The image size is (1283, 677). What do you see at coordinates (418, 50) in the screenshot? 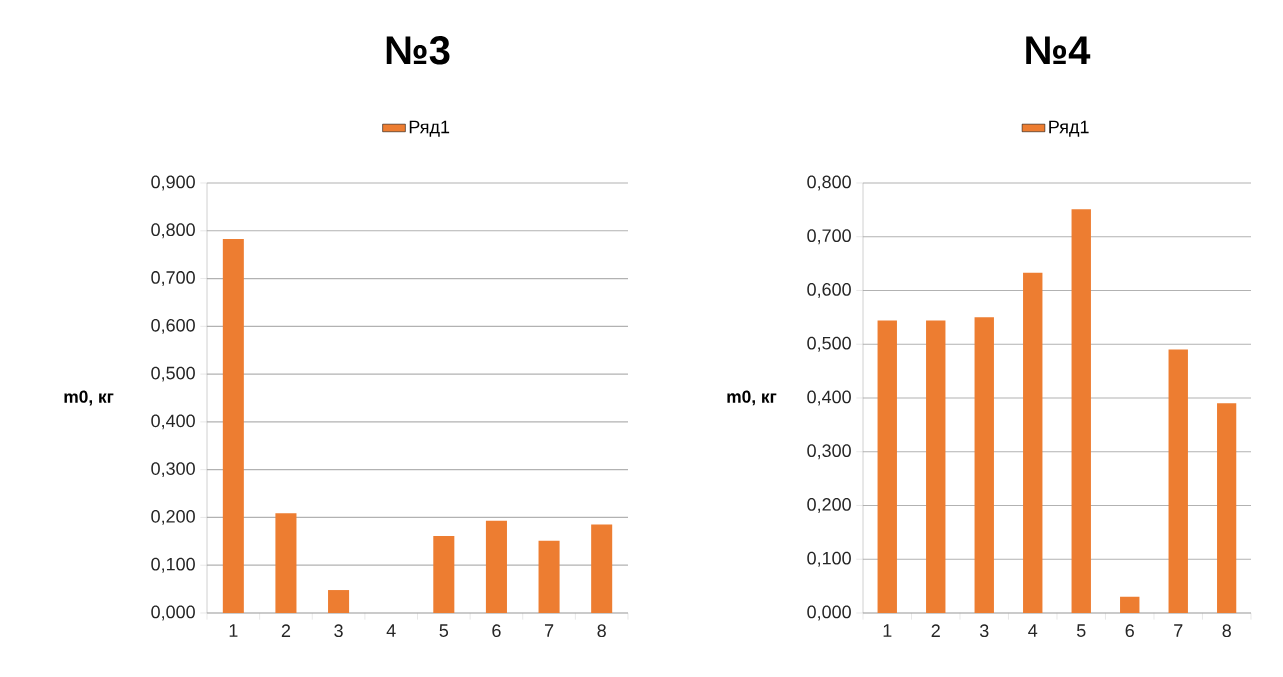
I see `chart-title: №3` at bounding box center [418, 50].